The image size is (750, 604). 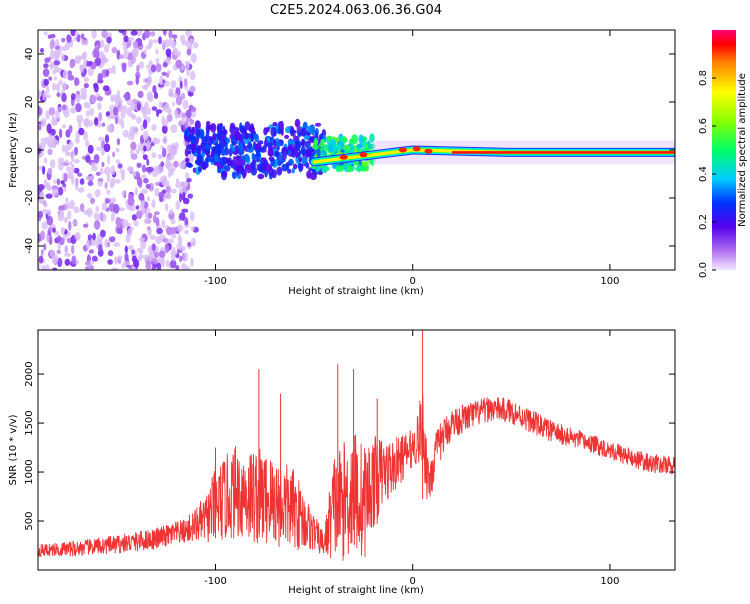 What do you see at coordinates (13, 449) in the screenshot?
I see `snr-ylabel: SNR (10 * v/v)` at bounding box center [13, 449].